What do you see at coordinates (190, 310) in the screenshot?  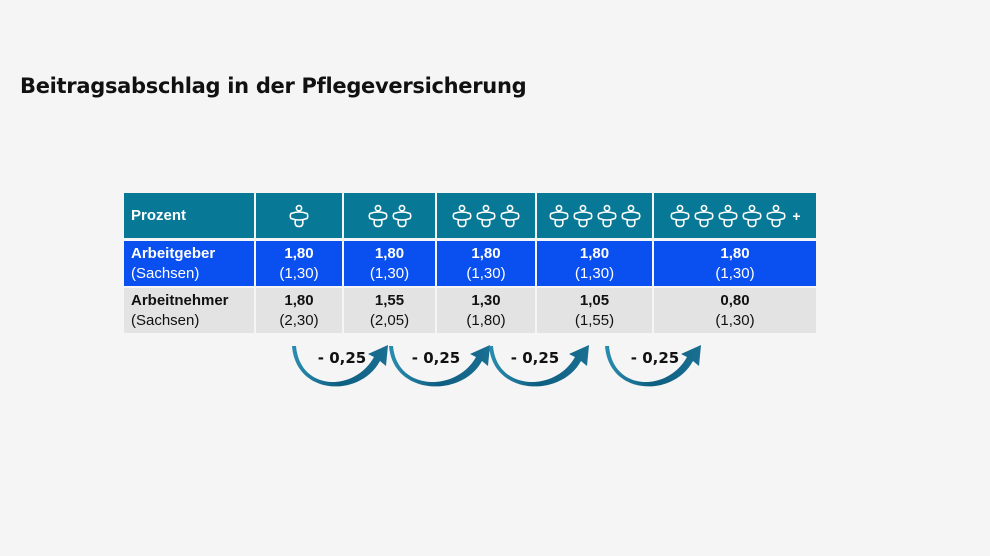 I see `employee-label: Arbeitnehmer (Sachsen)` at bounding box center [190, 310].